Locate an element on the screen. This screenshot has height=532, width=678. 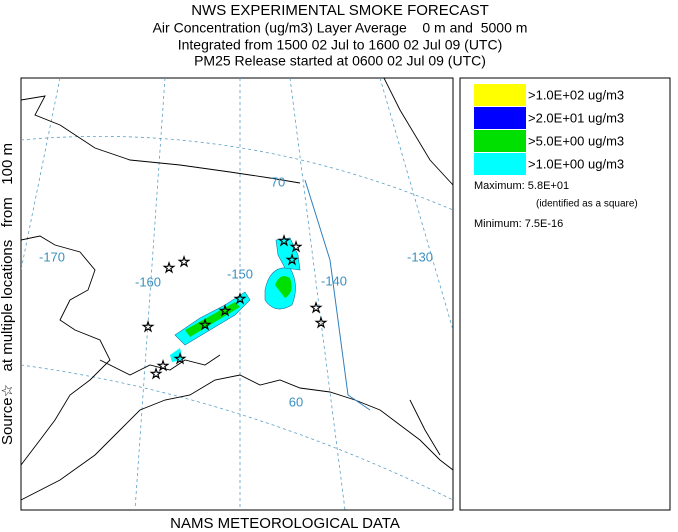
maximum-note: (identified as a square) is located at coordinates (587, 204).